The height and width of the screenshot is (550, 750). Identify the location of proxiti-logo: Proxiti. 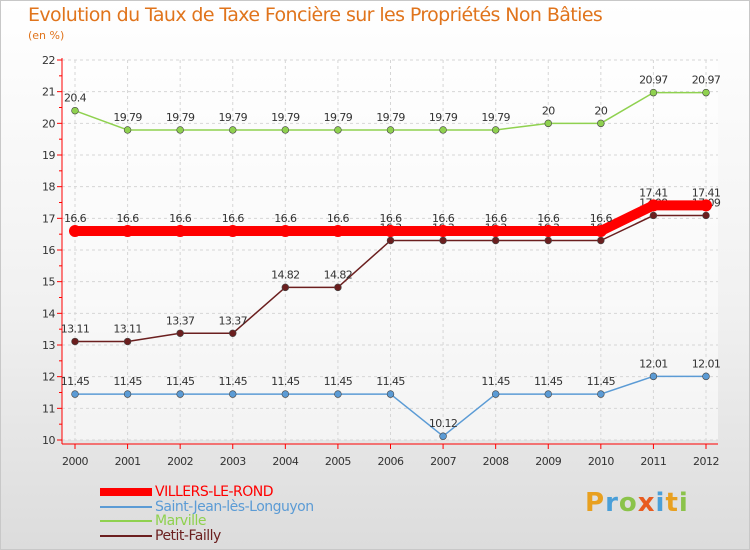
(637, 503).